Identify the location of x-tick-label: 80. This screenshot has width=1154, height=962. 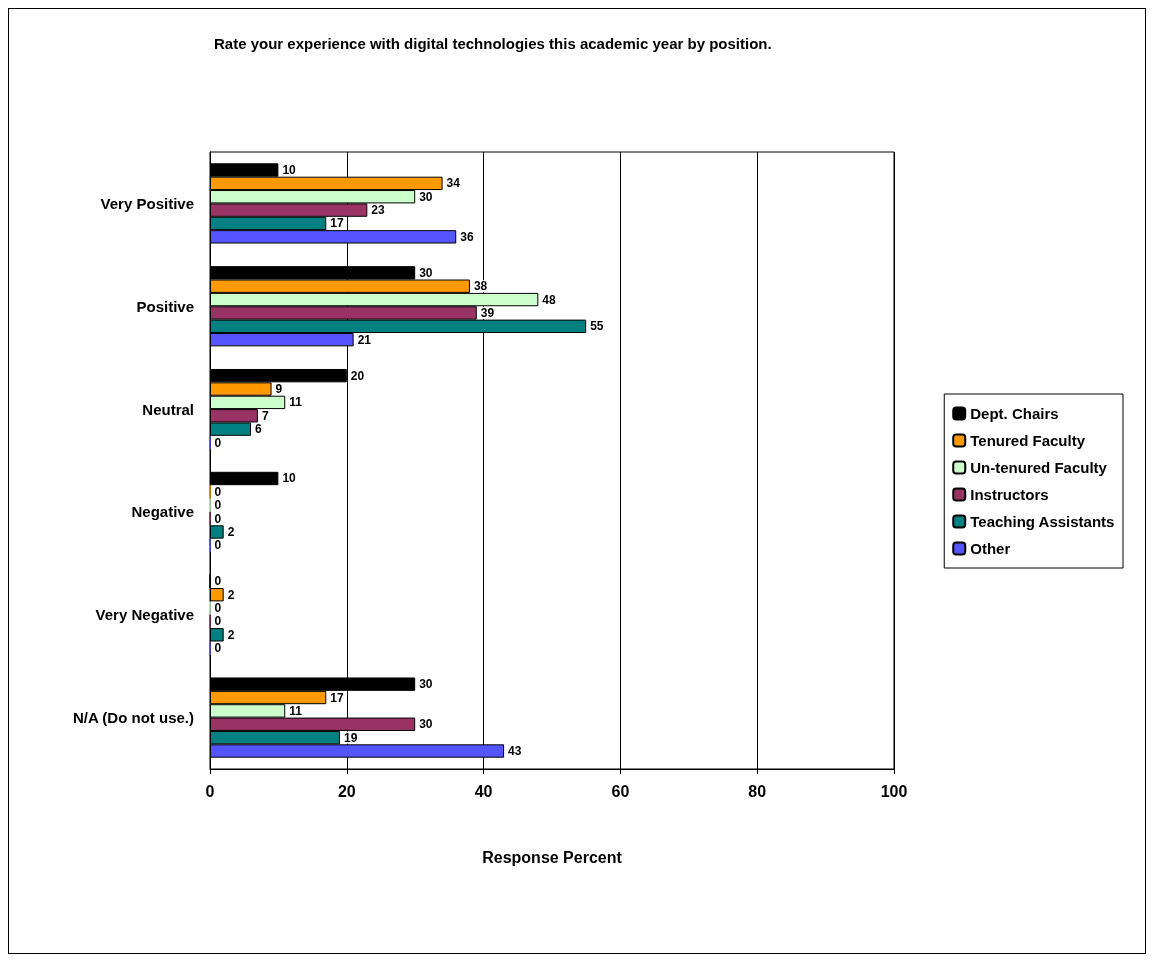
(757, 791).